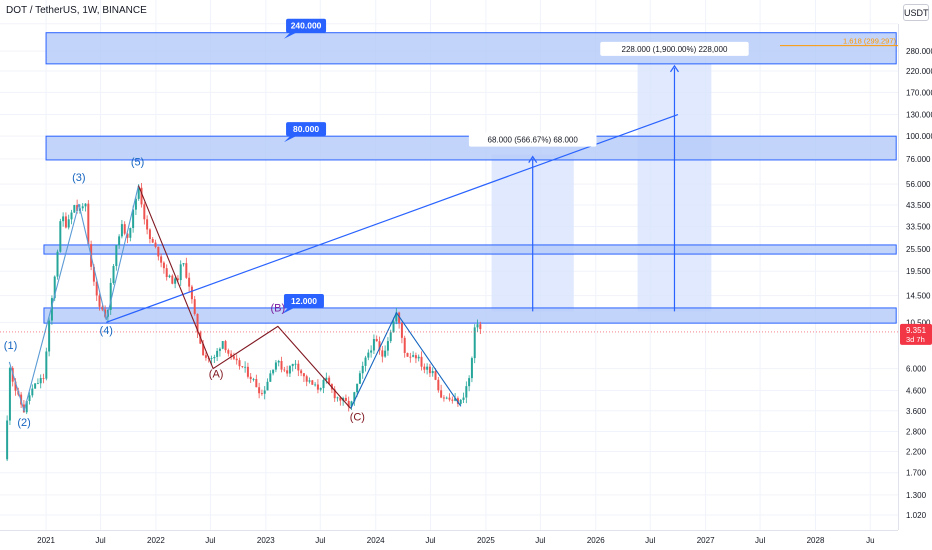 The image size is (932, 550). I want to click on x-tick-label: 2026, so click(596, 540).